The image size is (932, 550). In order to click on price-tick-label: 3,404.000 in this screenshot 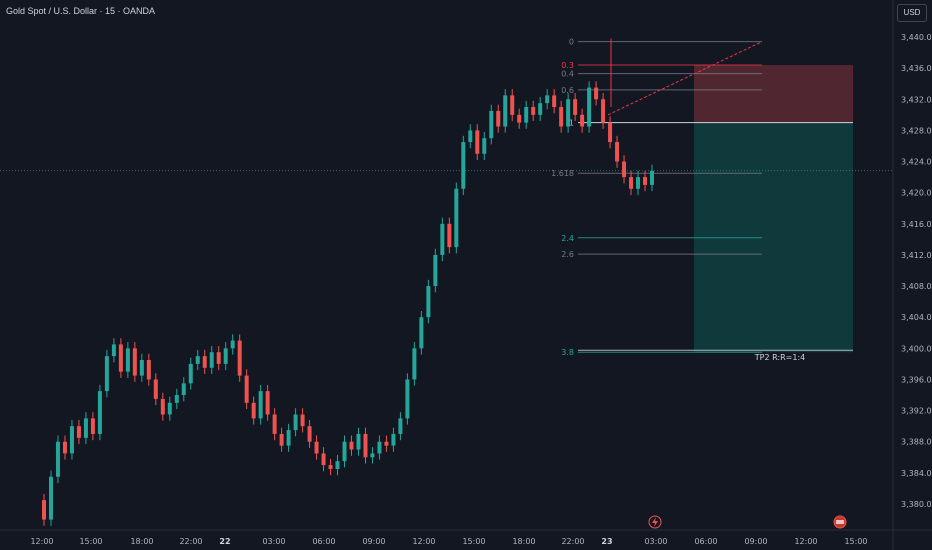, I will do `click(916, 317)`.